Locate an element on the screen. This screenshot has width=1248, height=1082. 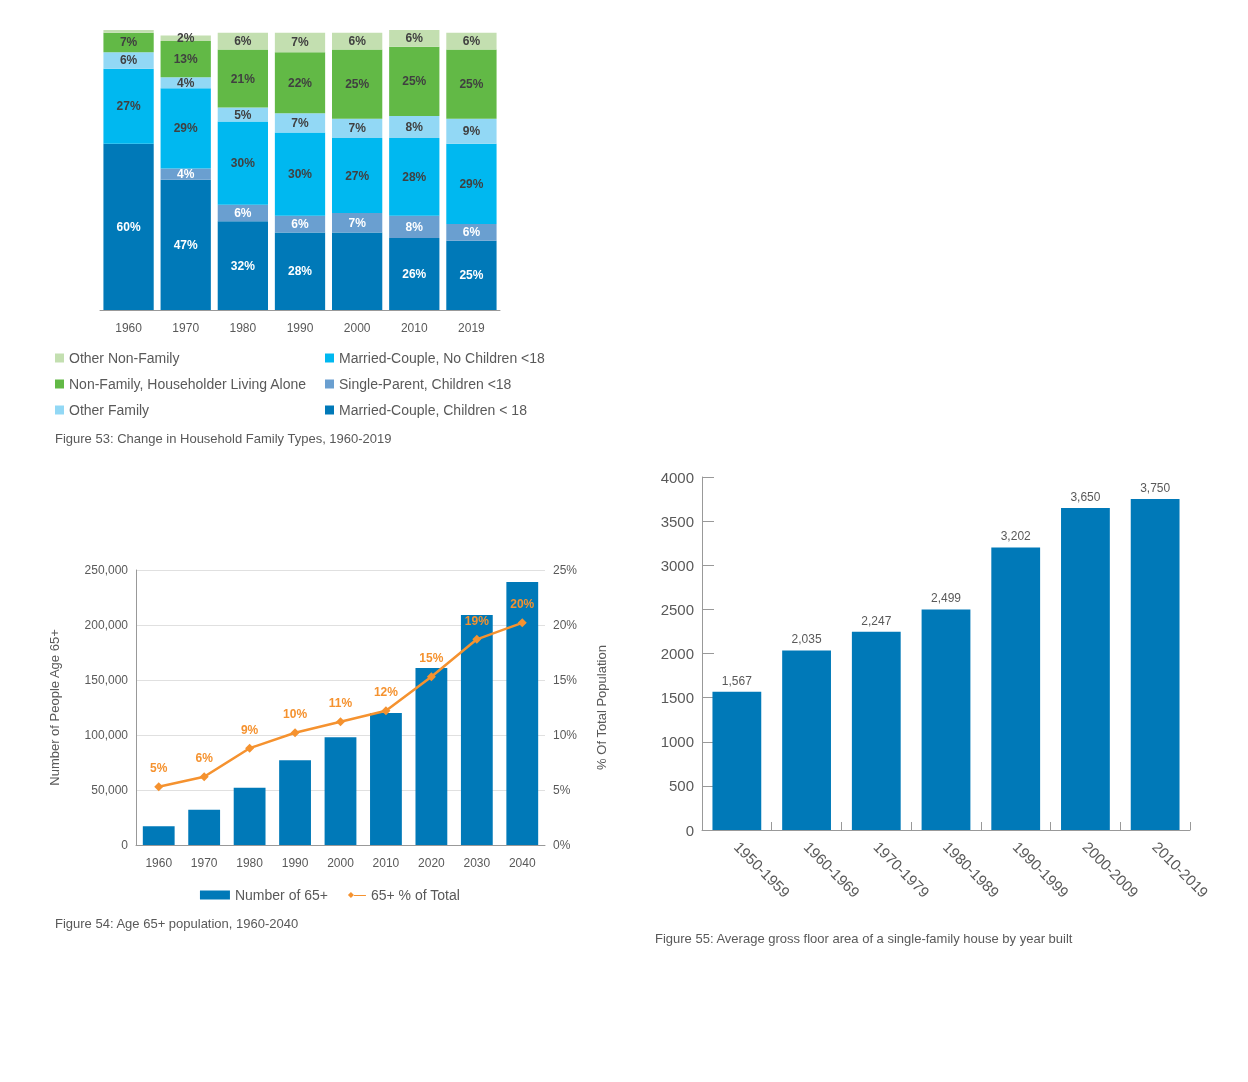
data-label: 26% is located at coordinates (414, 273).